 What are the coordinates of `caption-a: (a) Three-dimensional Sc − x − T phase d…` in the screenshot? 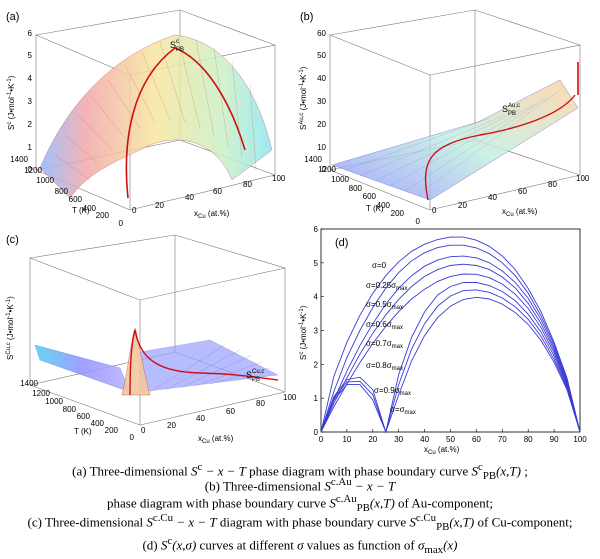 It's located at (300, 471).